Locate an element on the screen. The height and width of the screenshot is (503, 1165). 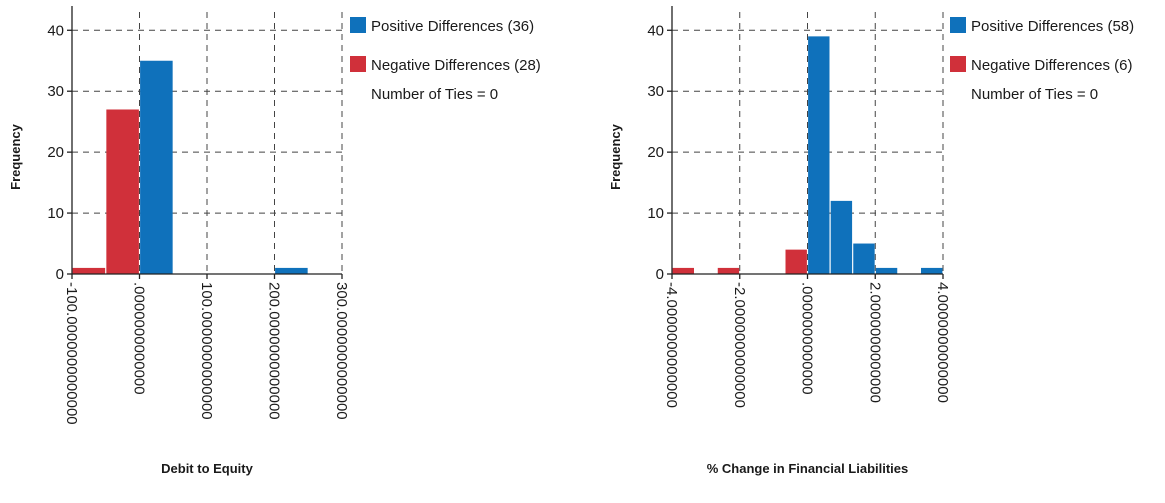
x-axis-title: Debit to Equity is located at coordinates (207, 468).